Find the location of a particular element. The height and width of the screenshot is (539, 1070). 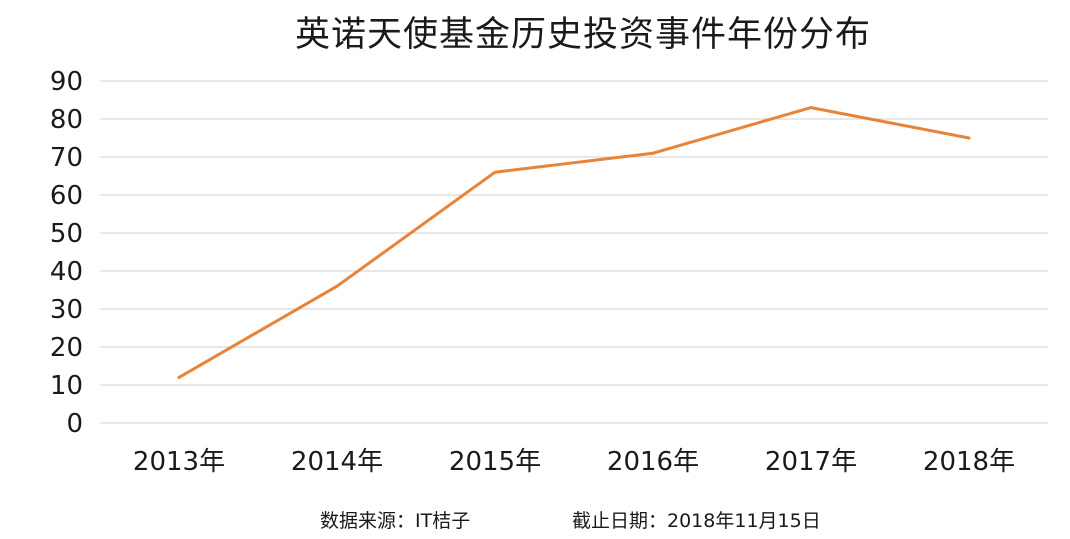

y-tick-label: 0 is located at coordinates (74, 424).